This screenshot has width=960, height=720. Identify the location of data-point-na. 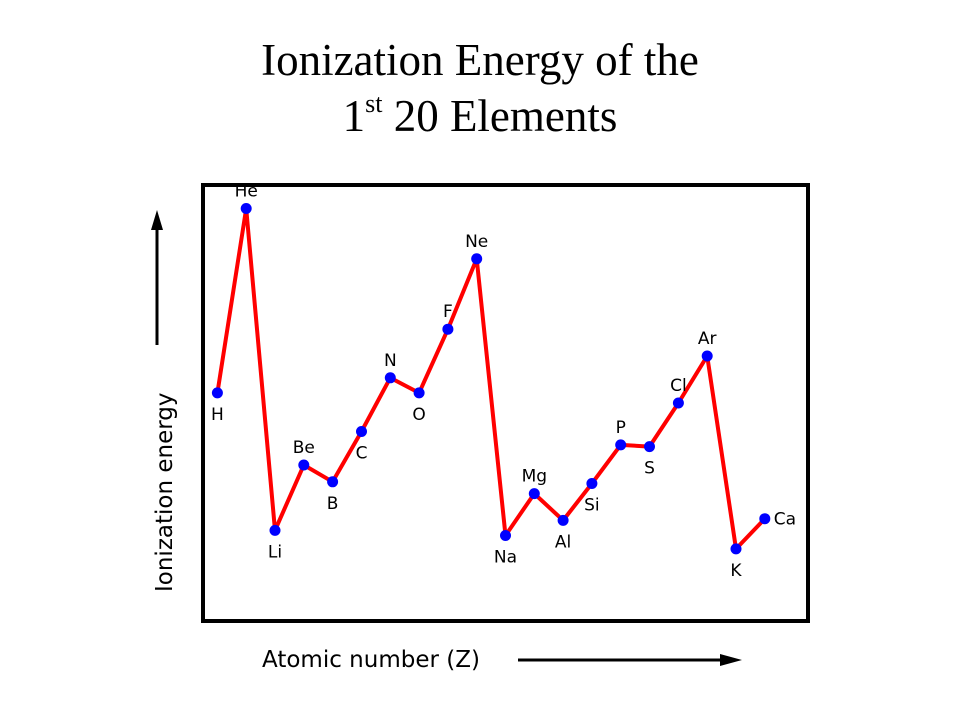
(505, 535).